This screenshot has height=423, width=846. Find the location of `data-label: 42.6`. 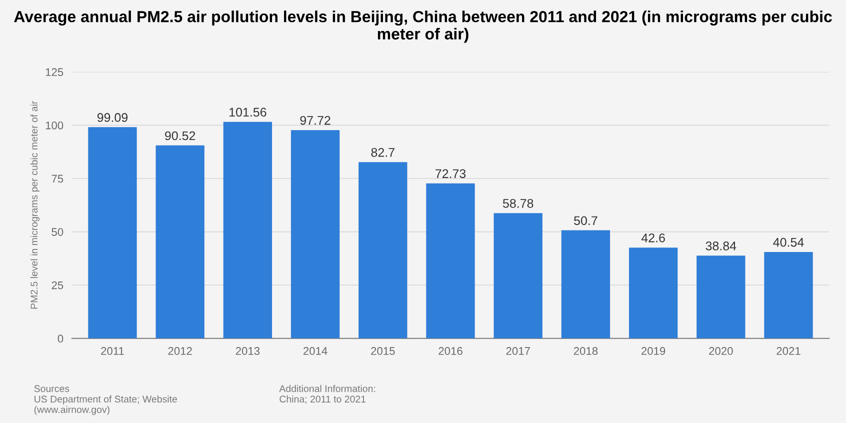

data-label: 42.6 is located at coordinates (653, 237).